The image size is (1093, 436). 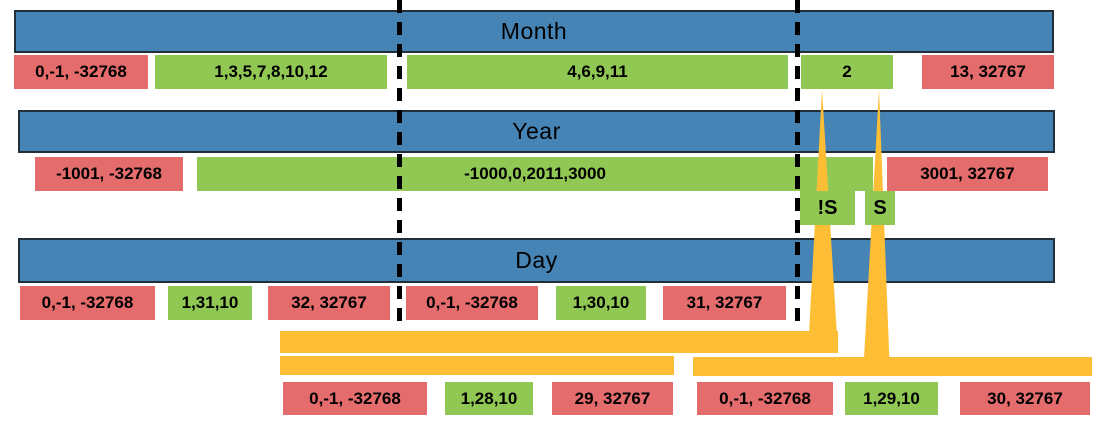 I want to click on year-partition-invalid-low: -1001, -32768, so click(x=109, y=174).